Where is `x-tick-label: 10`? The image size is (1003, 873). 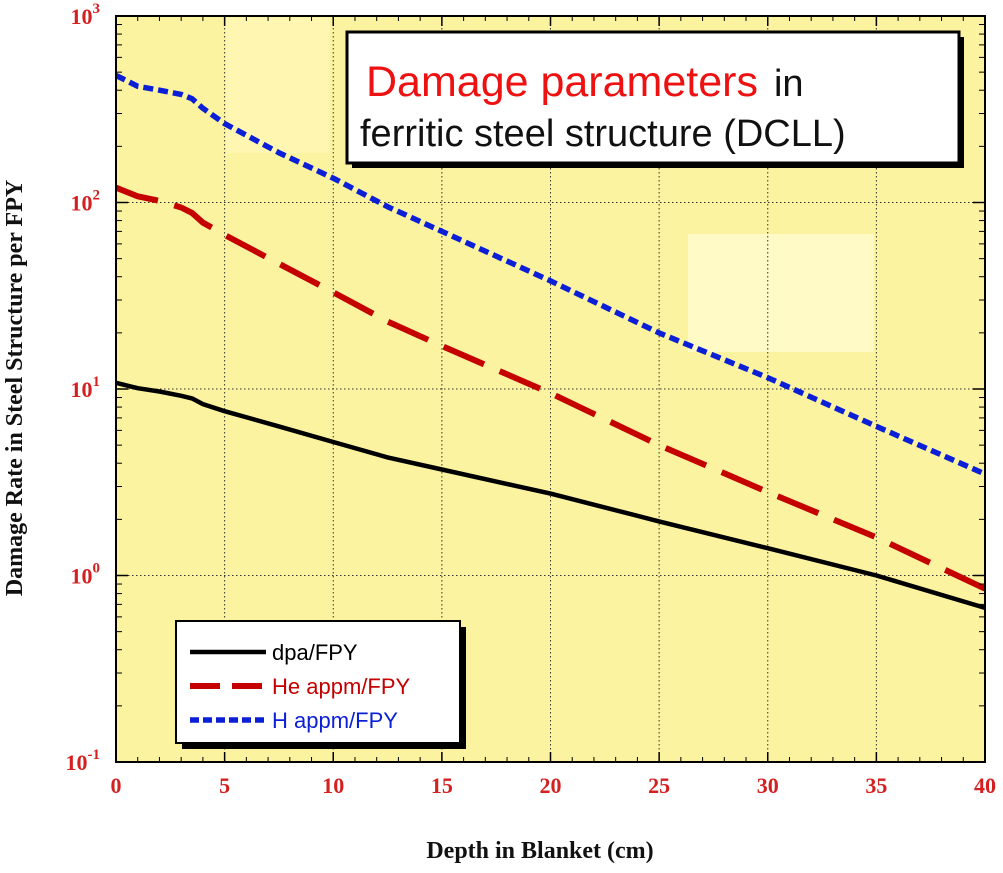
x-tick-label: 10 is located at coordinates (333, 785).